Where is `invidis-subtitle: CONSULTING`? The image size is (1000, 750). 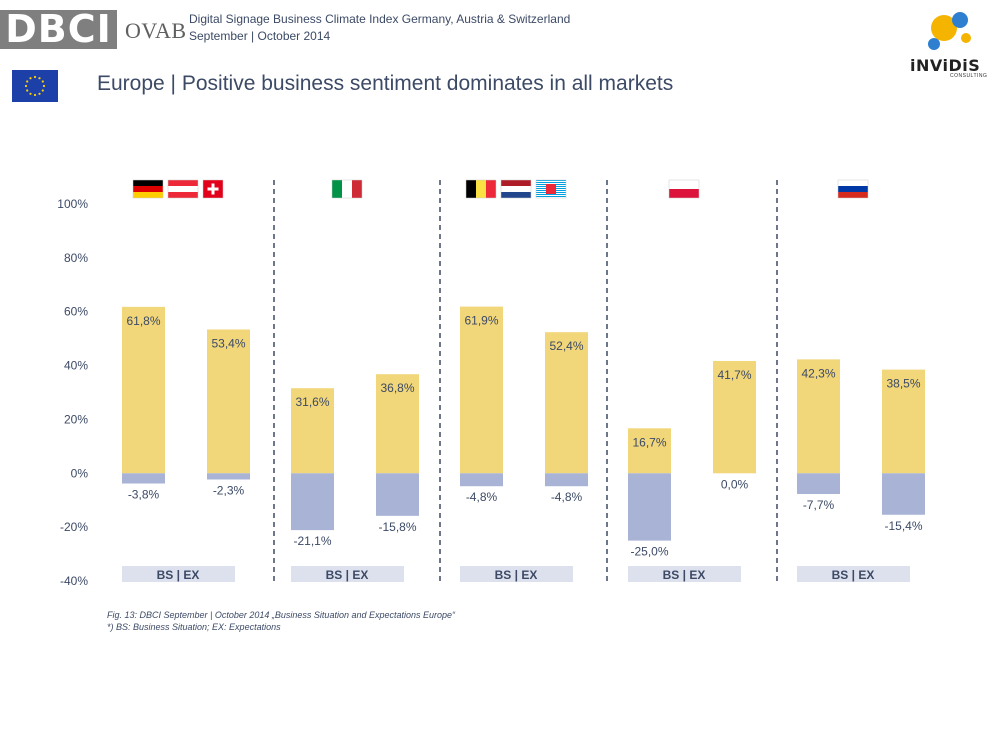 invidis-subtitle: CONSULTING is located at coordinates (969, 76).